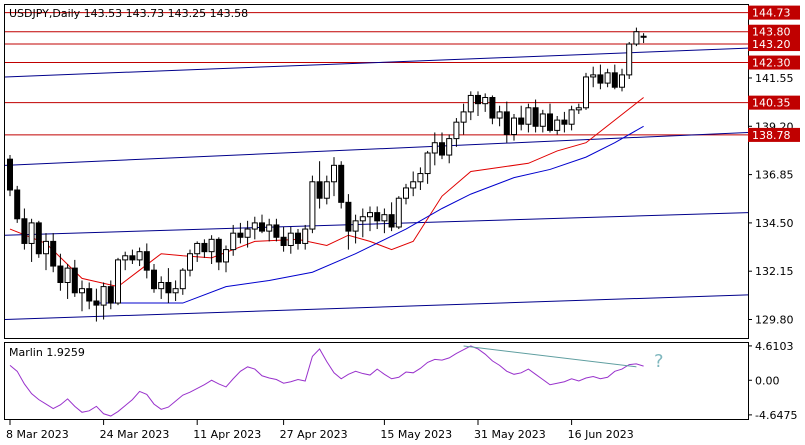 The image size is (805, 445). What do you see at coordinates (774, 44) in the screenshot?
I see `level-price-label: 143.20` at bounding box center [774, 44].